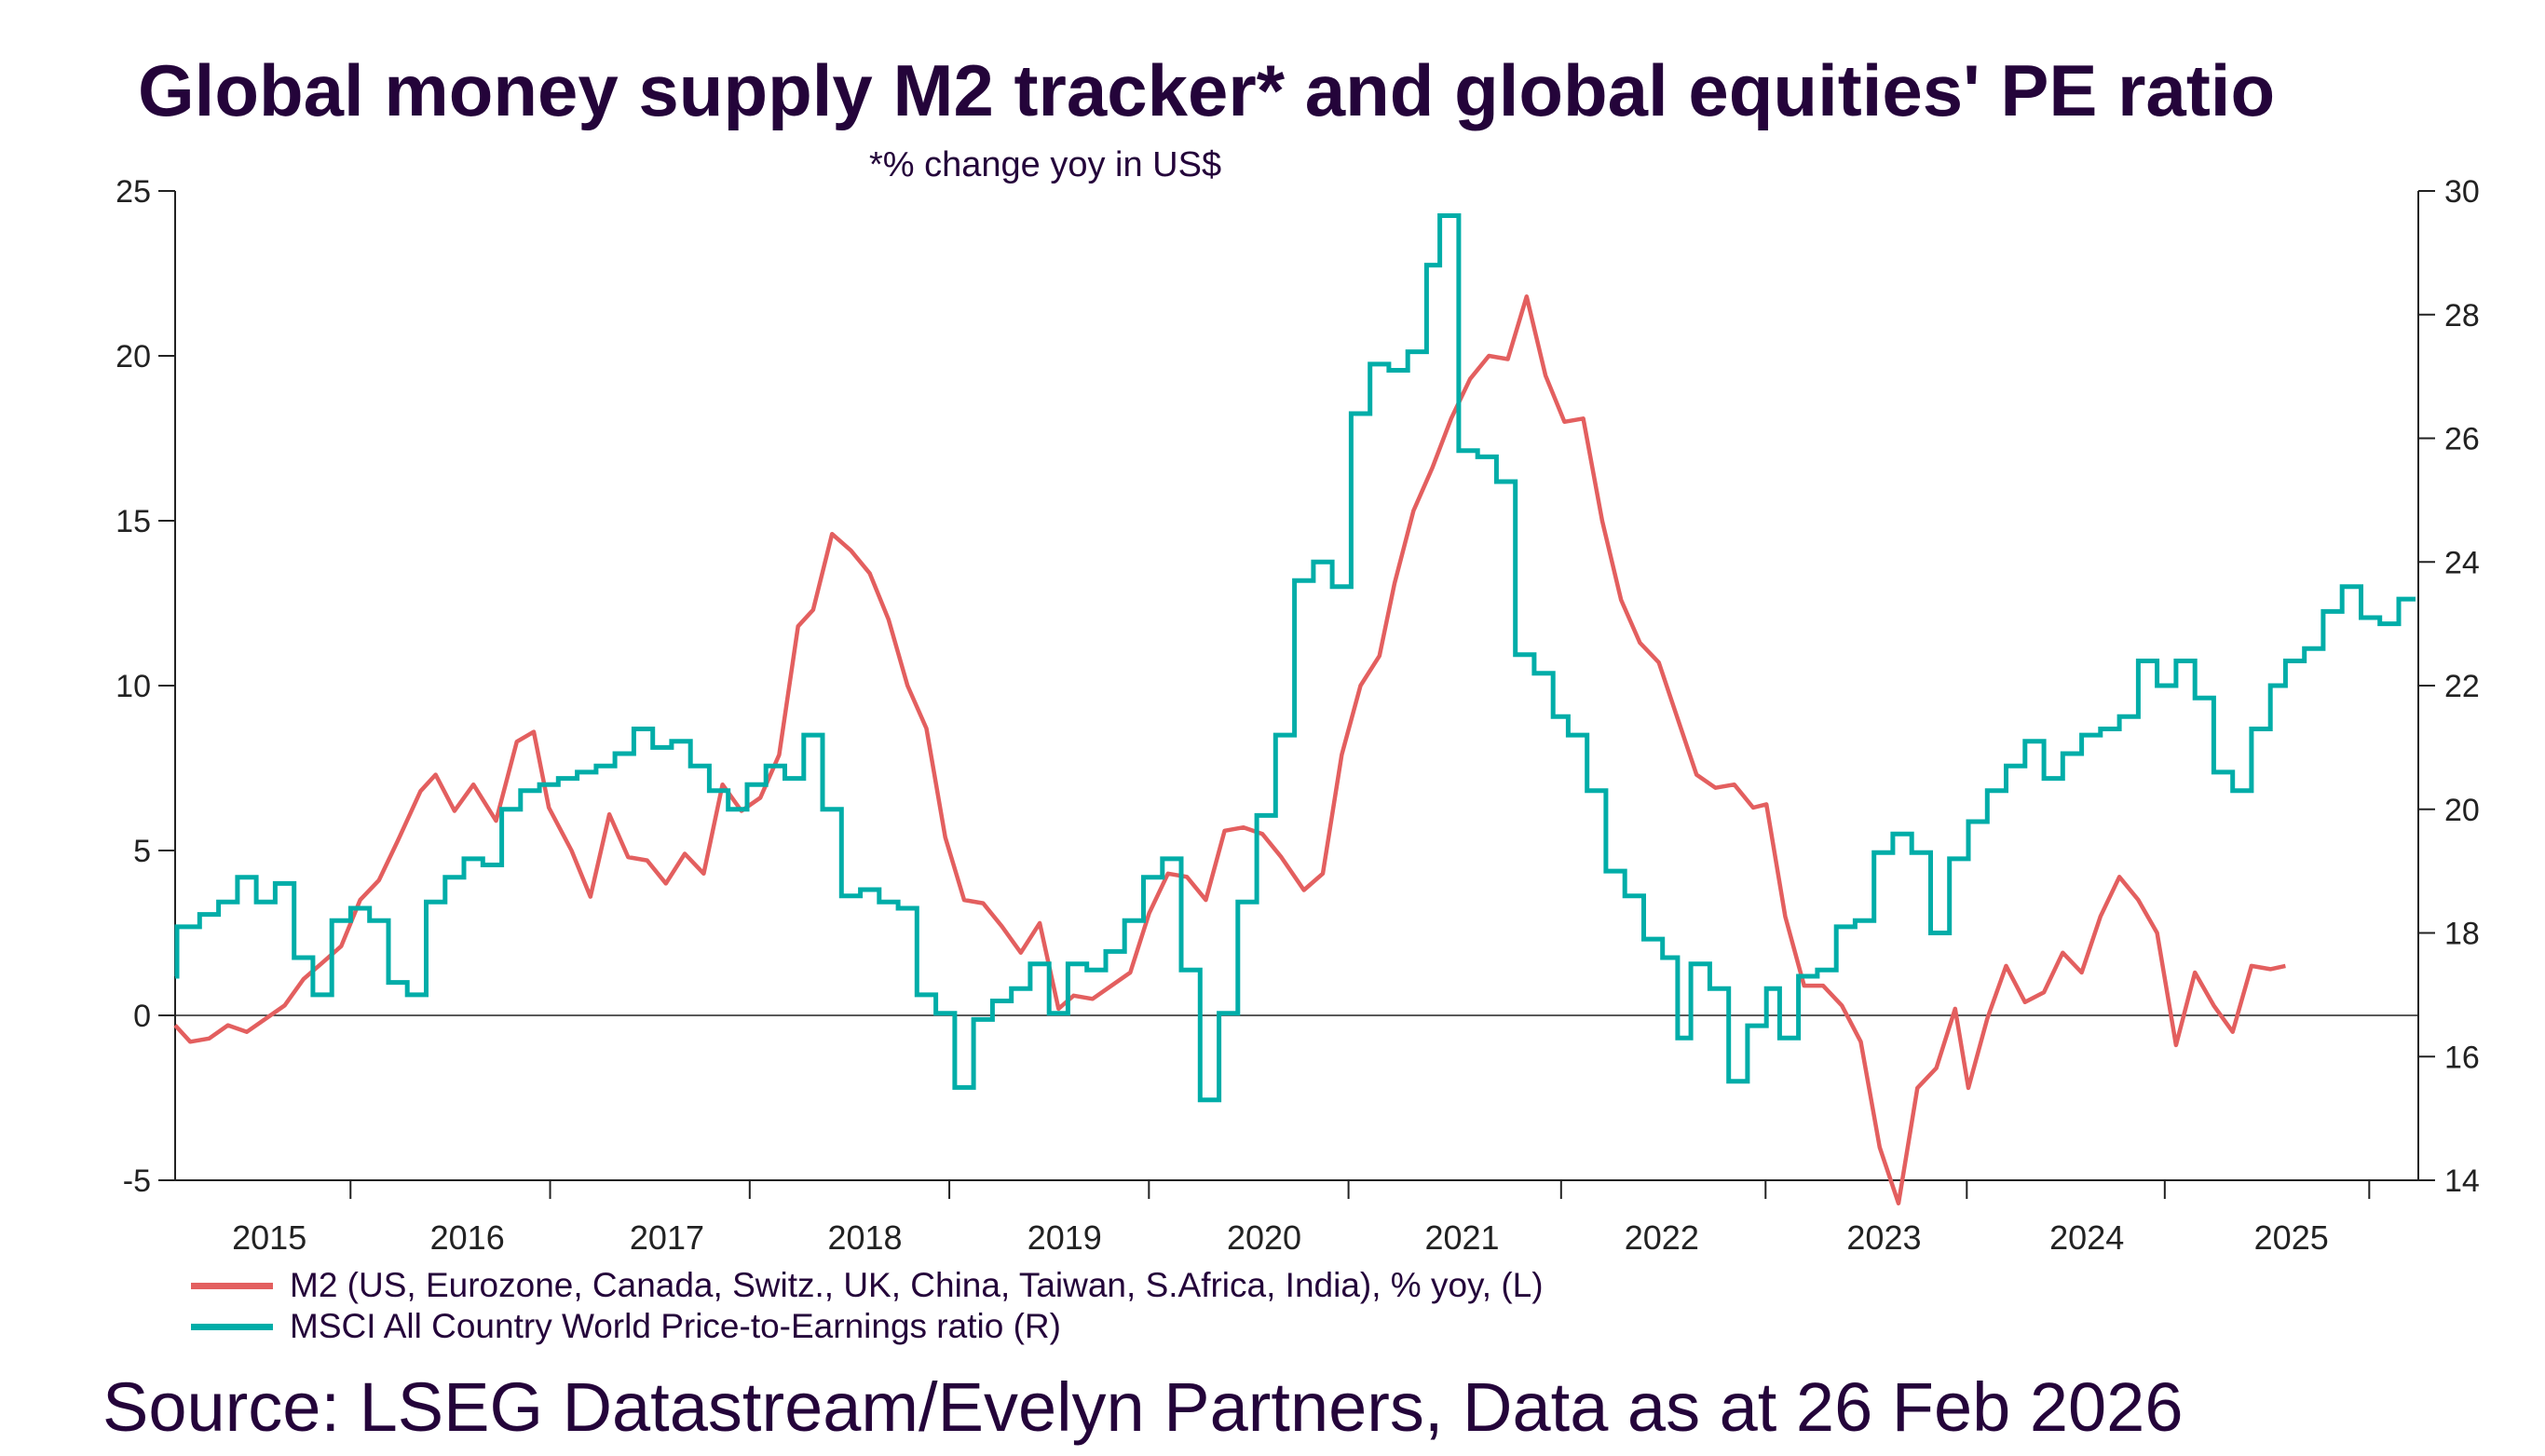  I want to click on left-tick-label: 5, so click(142, 851).